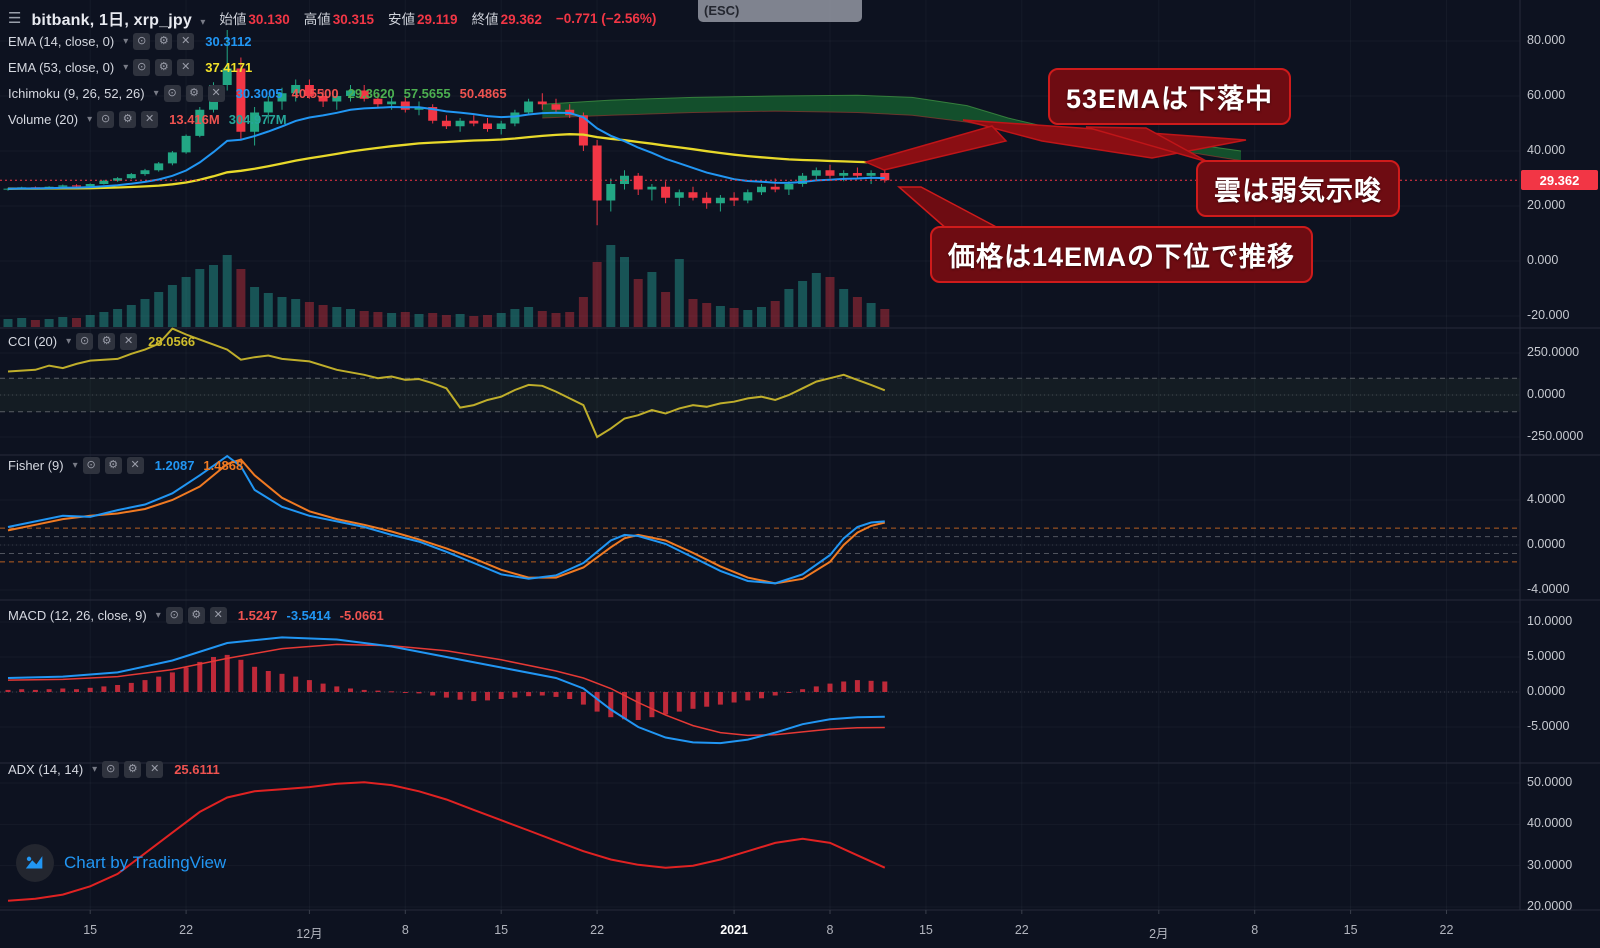  Describe the element at coordinates (111, 20) in the screenshot. I see `symbol-title: bitbank, 1日, xrp_jpy` at that location.